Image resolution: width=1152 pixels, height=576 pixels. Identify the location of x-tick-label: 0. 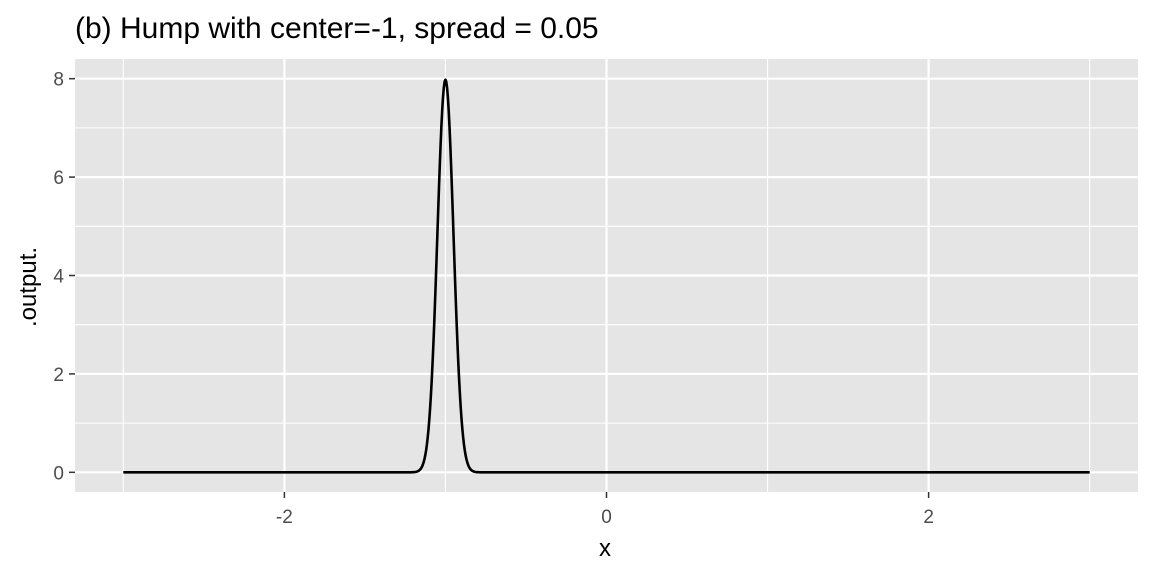
(606, 517).